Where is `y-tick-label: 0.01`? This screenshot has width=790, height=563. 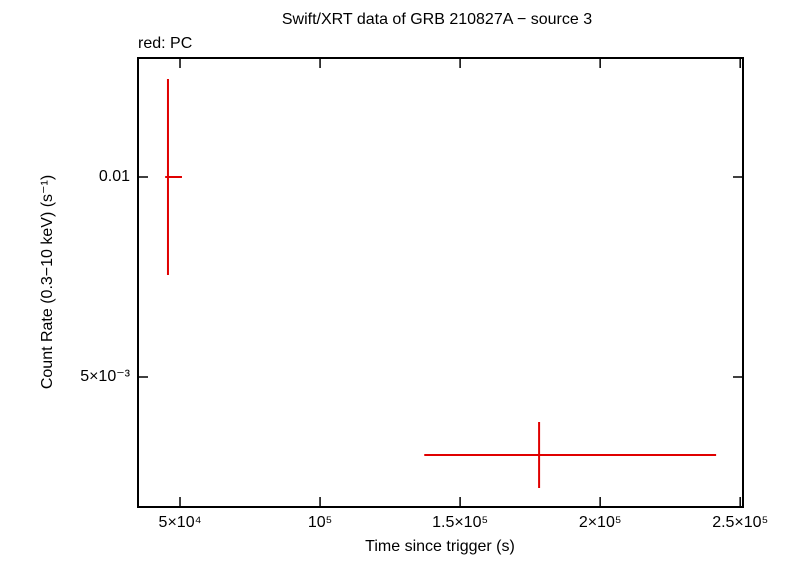 y-tick-label: 0.01 is located at coordinates (114, 176).